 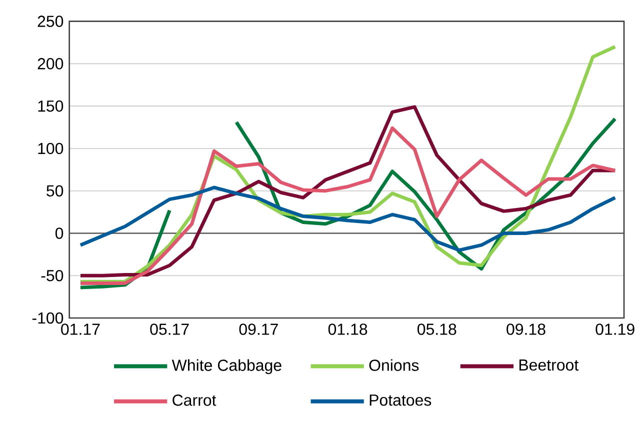 I want to click on y-tick-label: 200, so click(x=51, y=64).